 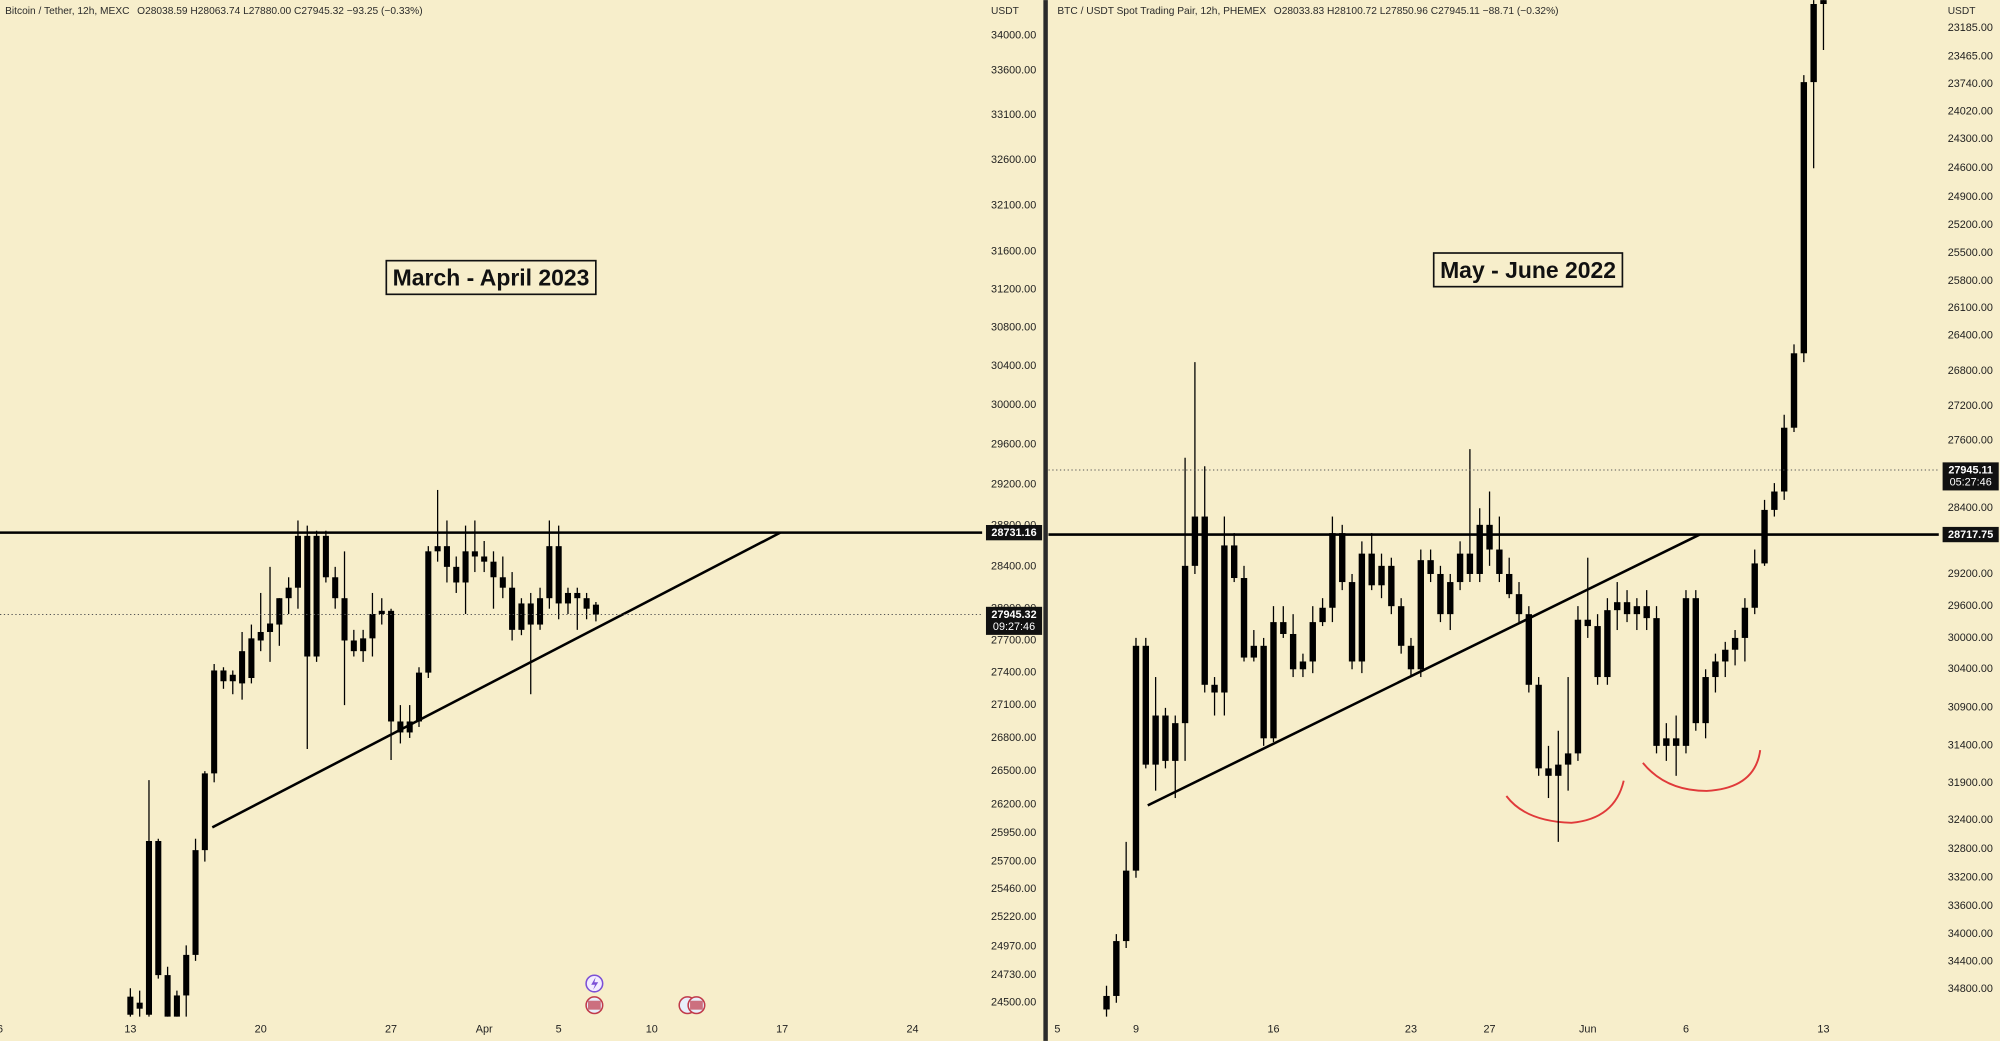 What do you see at coordinates (1970, 281) in the screenshot?
I see `y-tick-label: 25800.00` at bounding box center [1970, 281].